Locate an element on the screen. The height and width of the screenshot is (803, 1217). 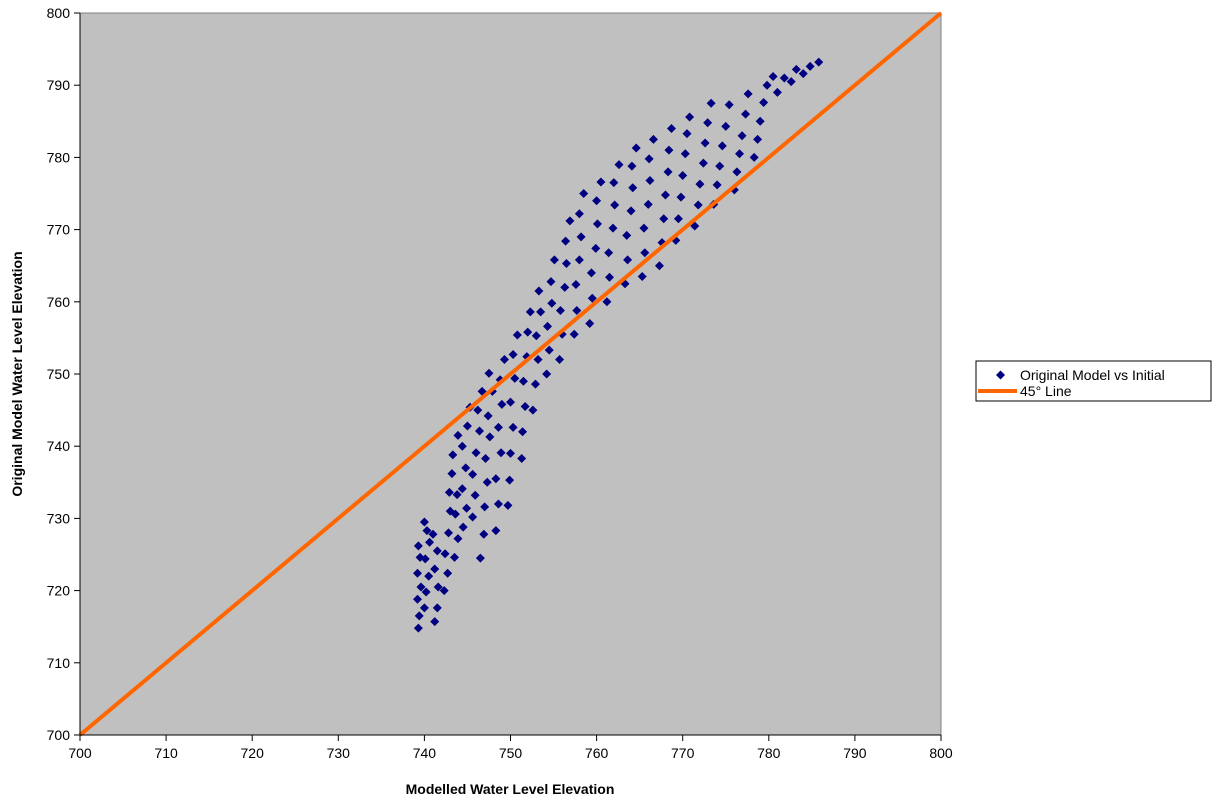
legend-label-scatter: Original Model vs Initial is located at coordinates (1092, 375).